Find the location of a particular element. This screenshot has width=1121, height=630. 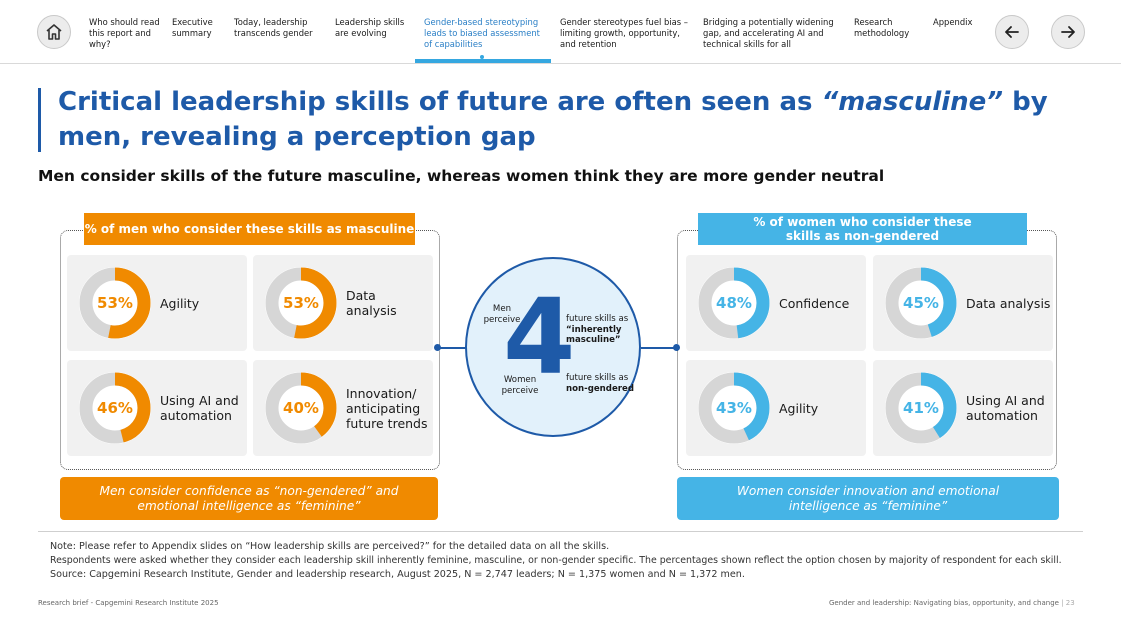

home-icon is located at coordinates (54, 32).